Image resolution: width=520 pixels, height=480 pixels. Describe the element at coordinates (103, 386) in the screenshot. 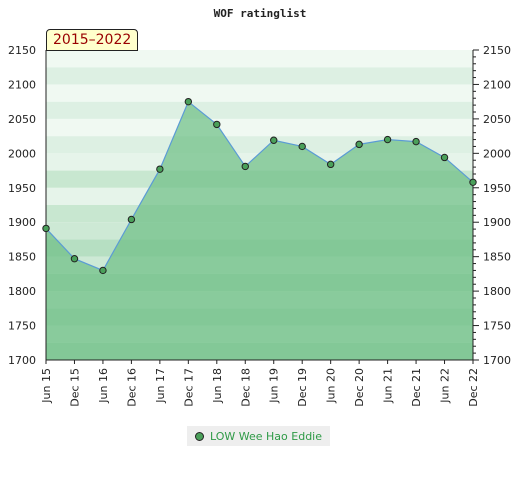

I see `x-tick-label: Jun 16` at that location.